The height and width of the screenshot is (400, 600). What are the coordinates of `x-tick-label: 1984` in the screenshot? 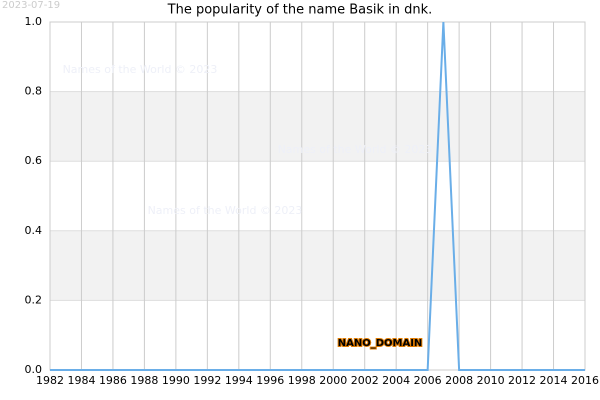 It's located at (81, 380).